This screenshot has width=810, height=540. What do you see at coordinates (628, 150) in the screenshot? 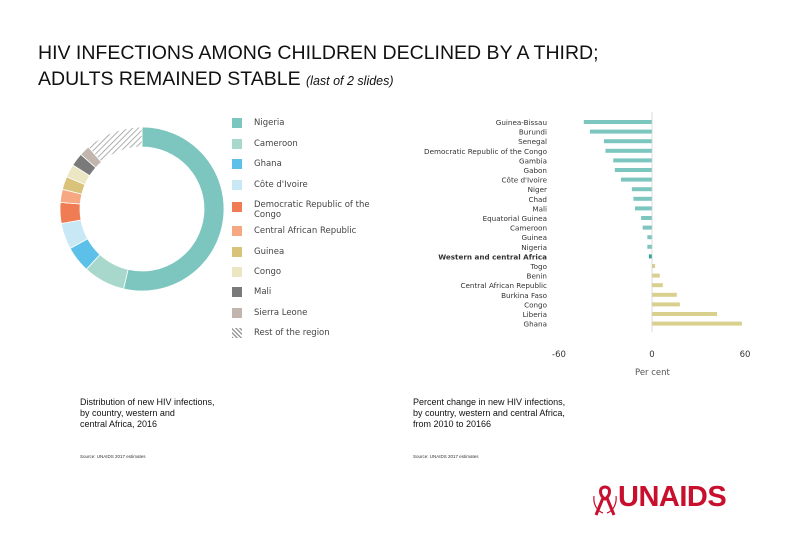
I see `bar-democratic-republic-of-the-congo` at bounding box center [628, 150].